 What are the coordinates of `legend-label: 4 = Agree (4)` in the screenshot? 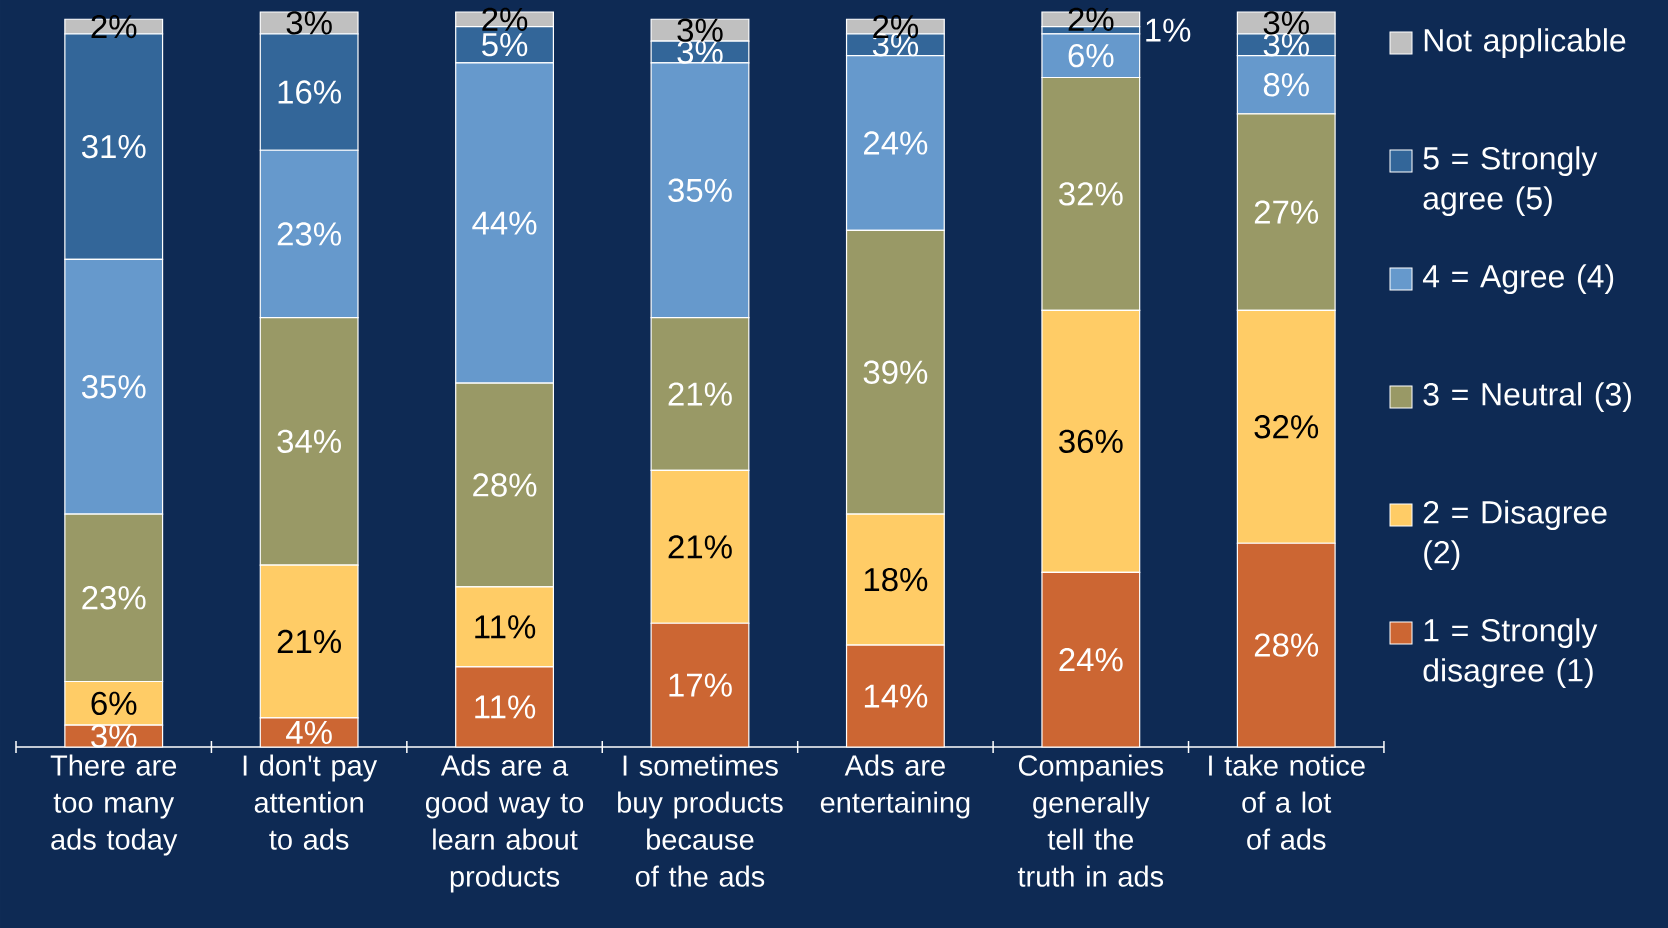 It's located at (1518, 279).